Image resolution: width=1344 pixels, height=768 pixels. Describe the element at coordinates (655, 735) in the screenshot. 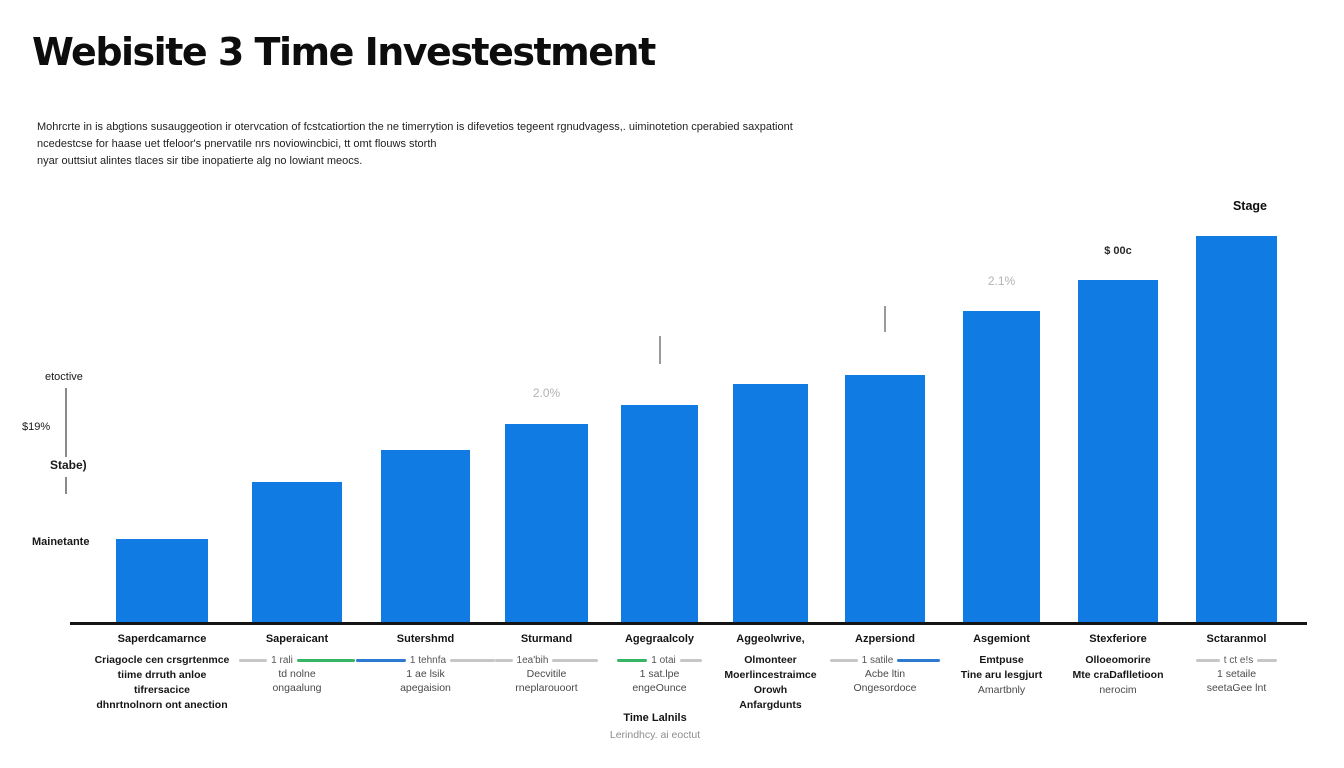

I see `x-axis-subtitle: Lerindhcy. ai eoctut` at that location.